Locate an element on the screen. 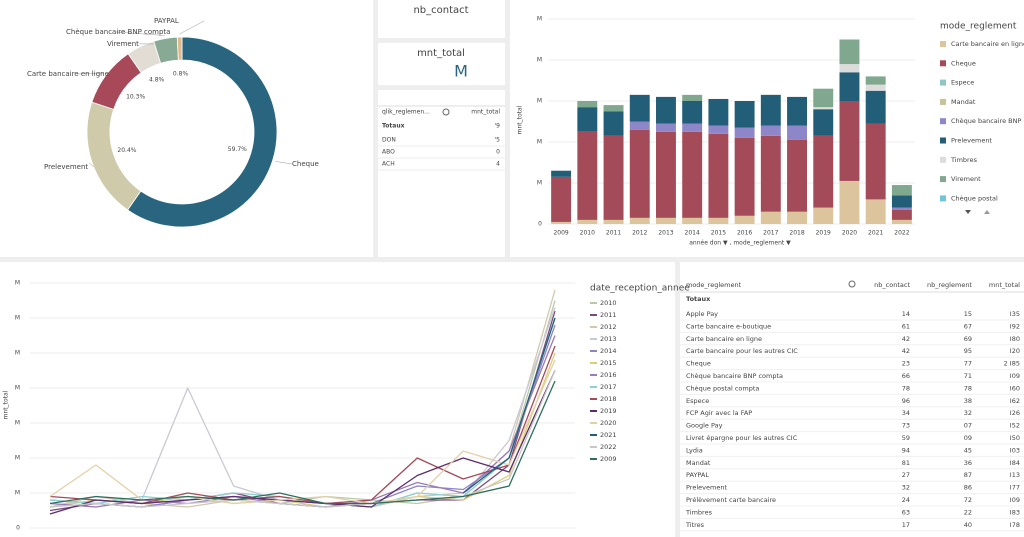  cell: Carte bancaire e-boutique is located at coordinates (728, 326).